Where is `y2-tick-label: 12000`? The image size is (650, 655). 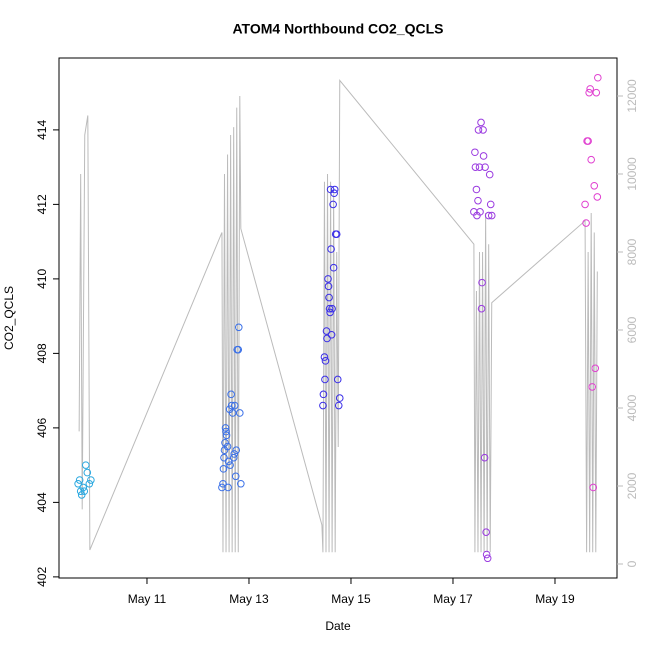 y2-tick-label: 12000 is located at coordinates (632, 96).